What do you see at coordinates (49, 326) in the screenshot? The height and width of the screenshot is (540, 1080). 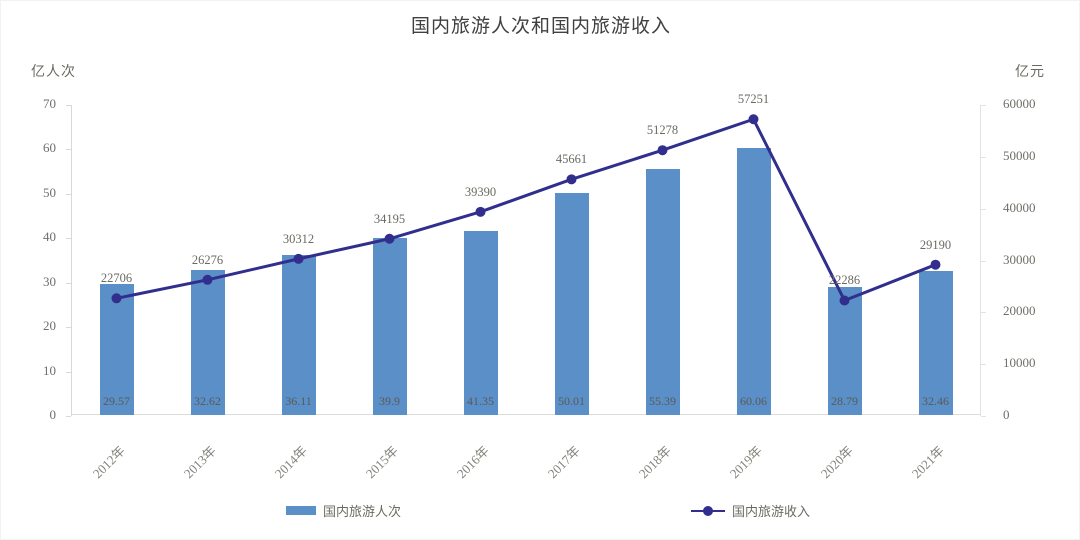 I see `left-axis-tick-label: 20` at bounding box center [49, 326].